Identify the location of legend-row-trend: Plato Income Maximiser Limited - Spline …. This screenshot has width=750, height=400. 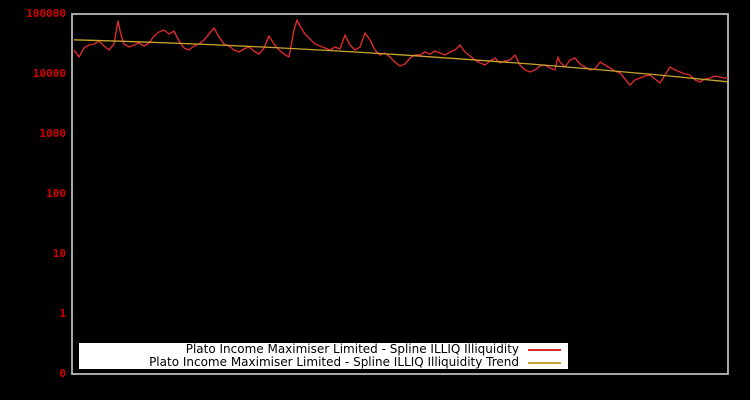
(323, 362).